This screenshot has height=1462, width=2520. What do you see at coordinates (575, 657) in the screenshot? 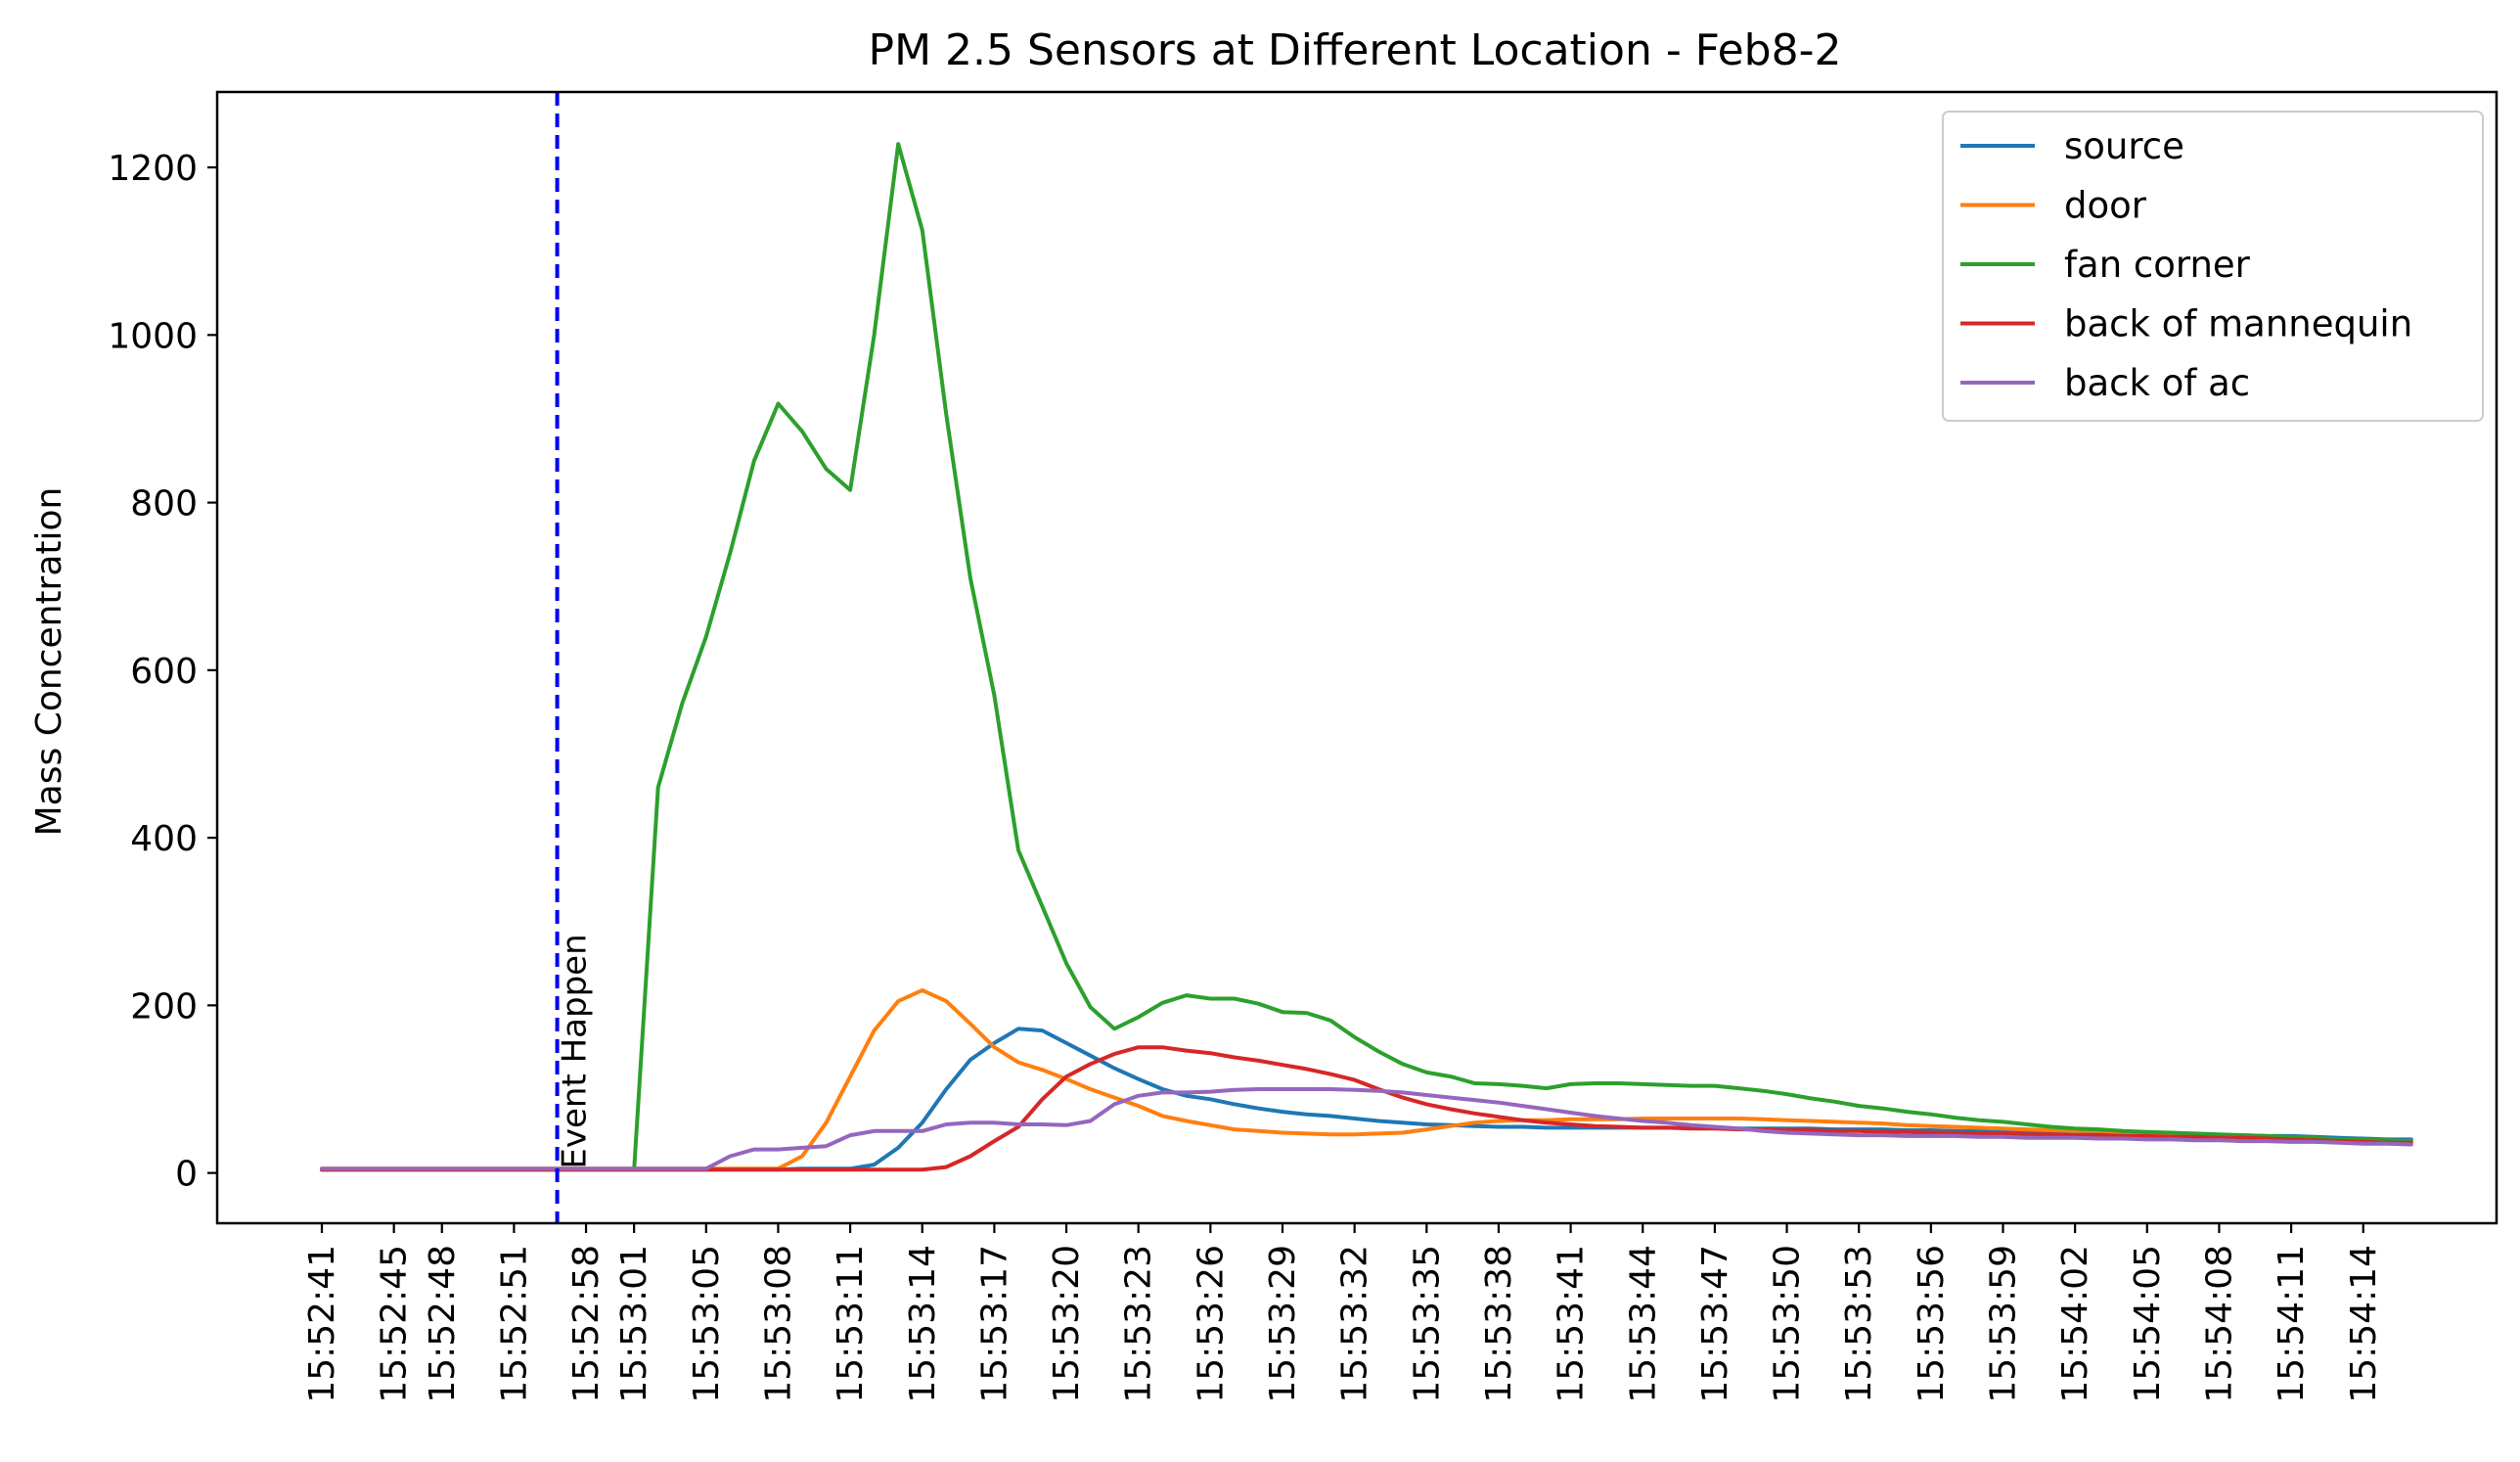
I see `event-annotation: Event Happen` at bounding box center [575, 657].